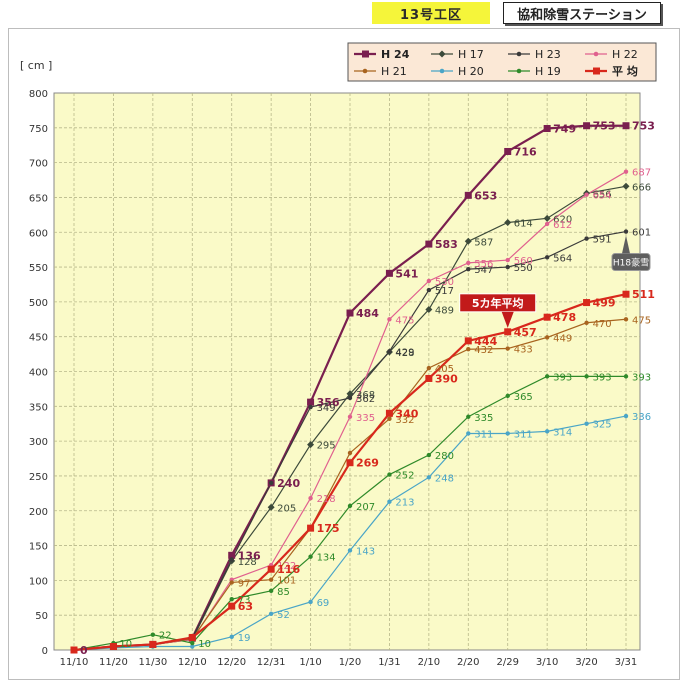 This screenshot has width=685, height=682. Describe the element at coordinates (562, 225) in the screenshot. I see `data-label: 612` at that location.